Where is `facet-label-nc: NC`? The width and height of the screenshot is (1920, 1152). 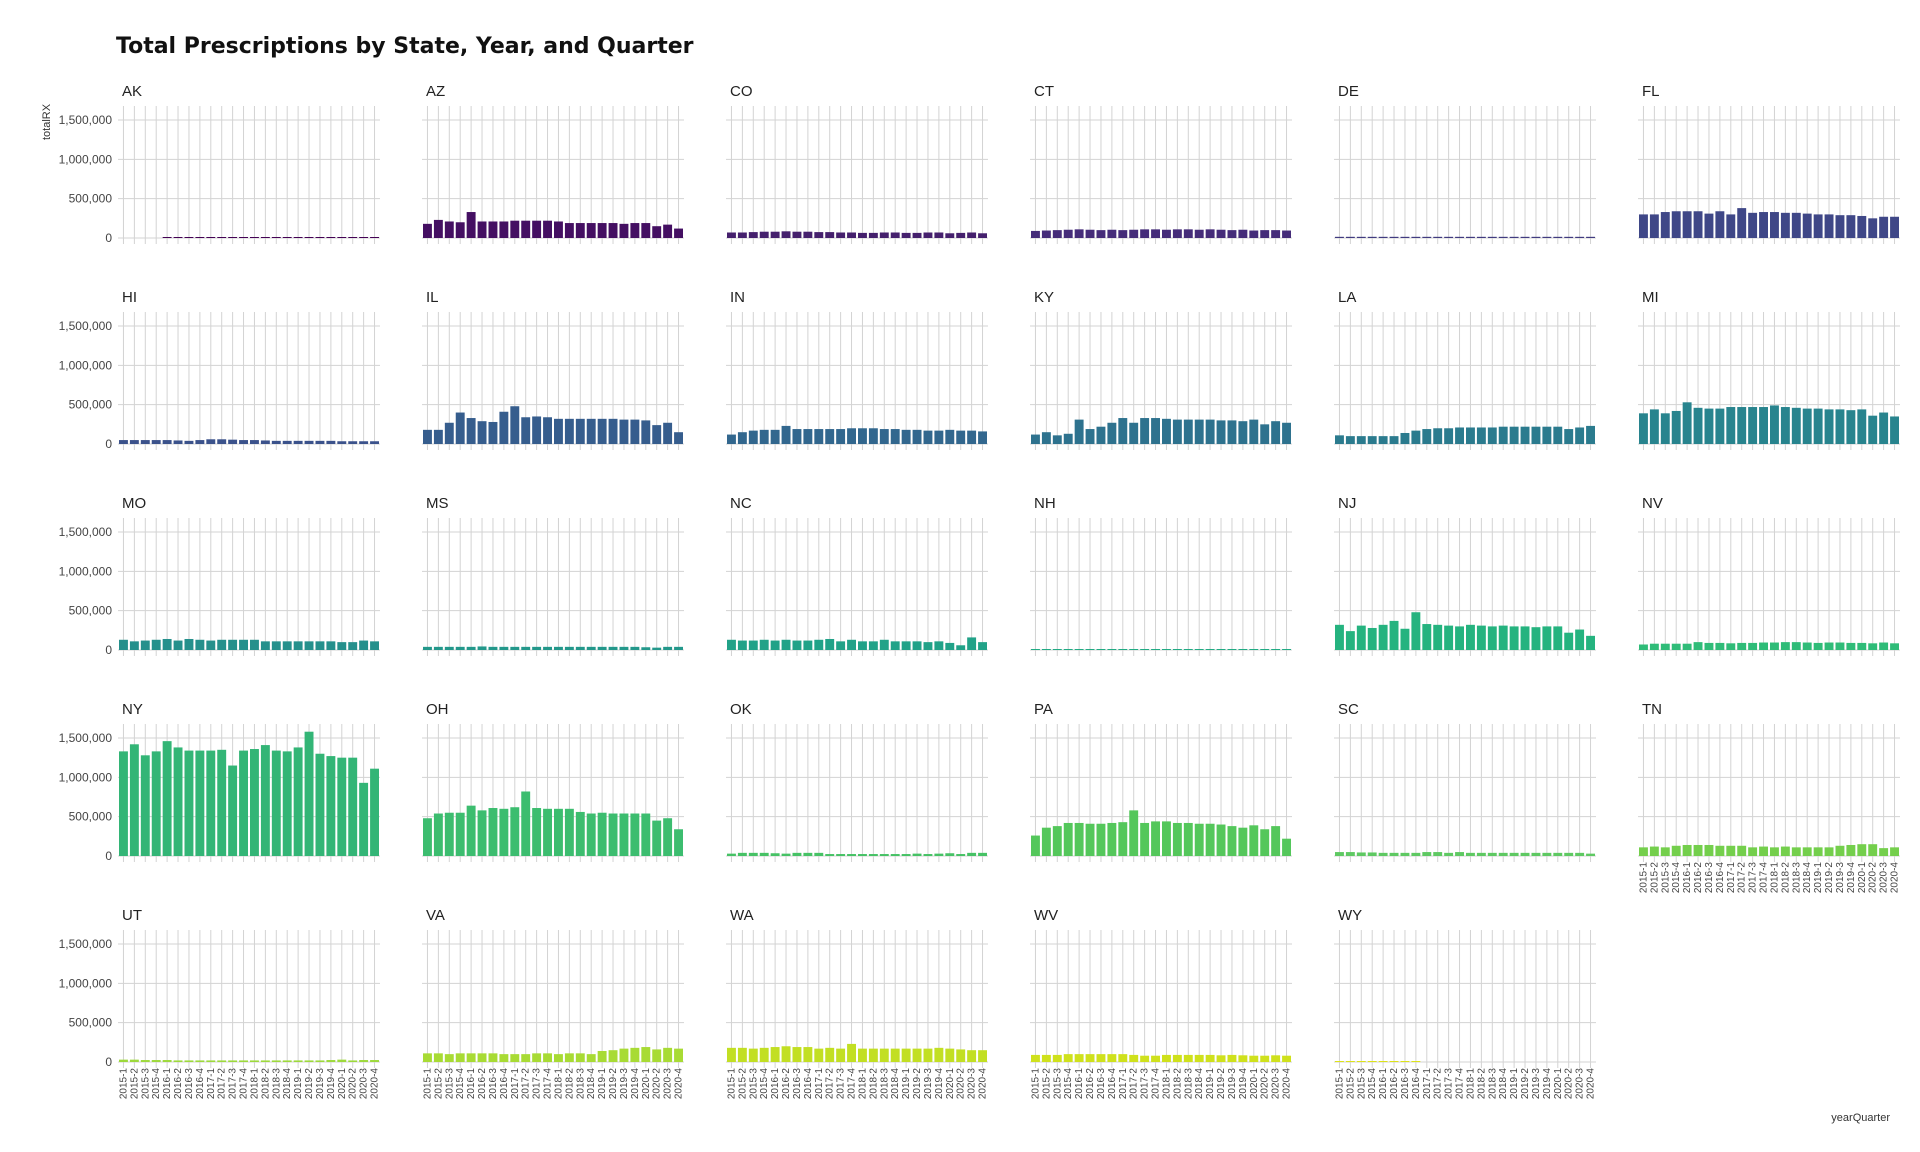 facet-label-nc: NC is located at coordinates (741, 503).